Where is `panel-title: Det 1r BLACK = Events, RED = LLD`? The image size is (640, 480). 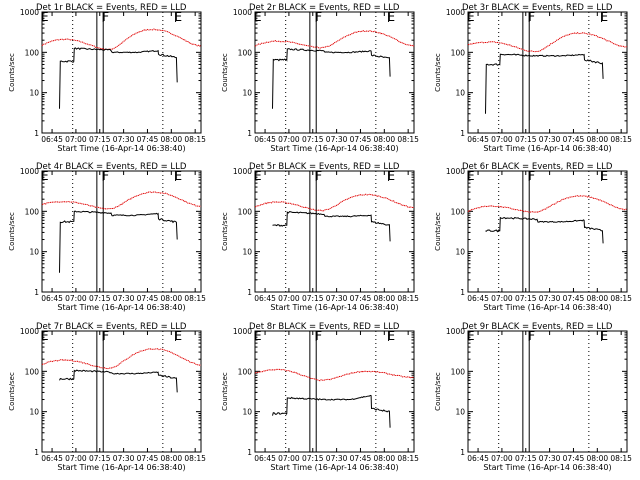 panel-title: Det 1r BLACK = Events, RED = LLD is located at coordinates (111, 8).